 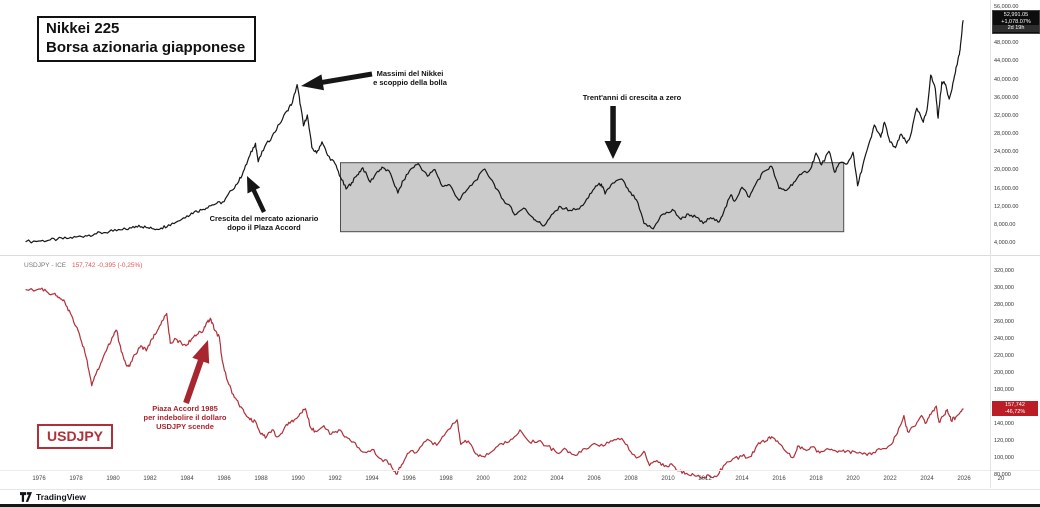 What do you see at coordinates (75, 436) in the screenshot?
I see `usdjpy-label-box: USDJPY` at bounding box center [75, 436].